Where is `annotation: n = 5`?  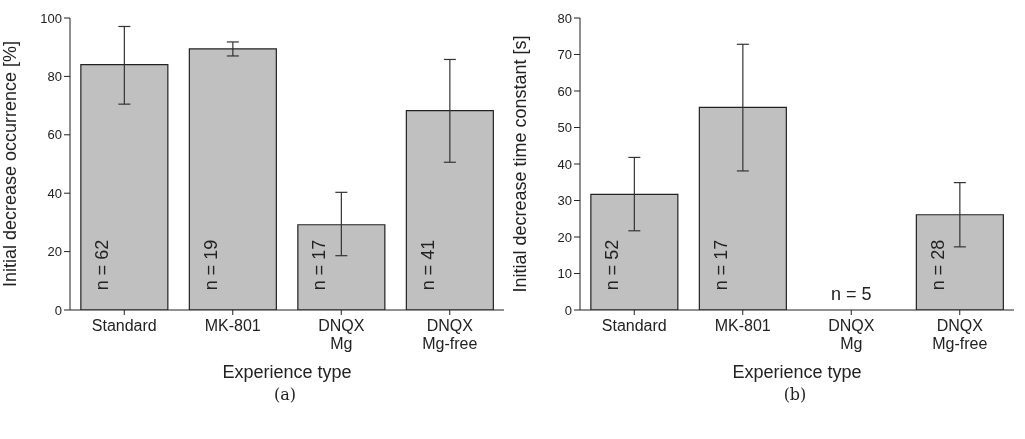 annotation: n = 5 is located at coordinates (851, 294).